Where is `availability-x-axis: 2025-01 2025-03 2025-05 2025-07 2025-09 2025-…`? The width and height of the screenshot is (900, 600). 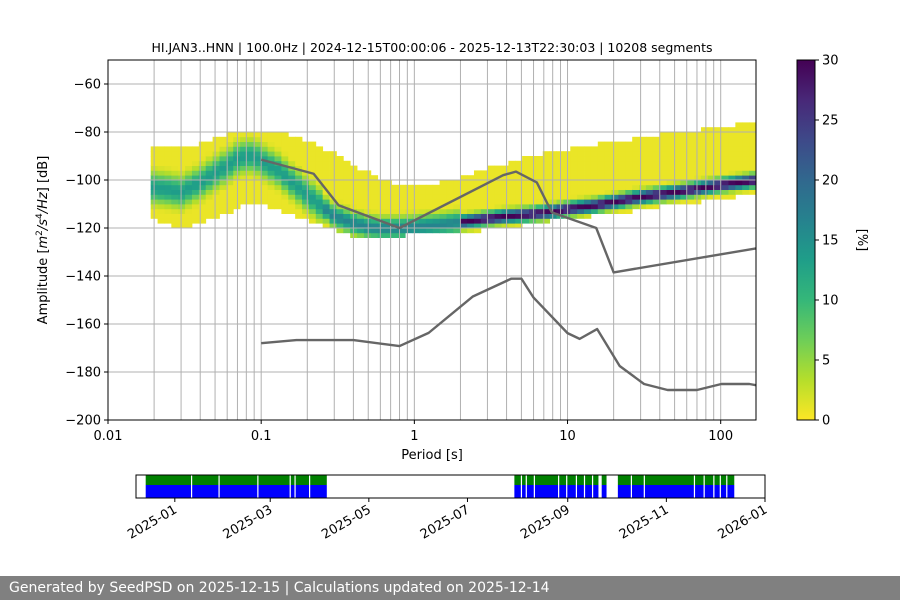 availability-x-axis: 2025-01 2025-03 2025-05 2025-07 2025-09 2025-… is located at coordinates (447, 520).